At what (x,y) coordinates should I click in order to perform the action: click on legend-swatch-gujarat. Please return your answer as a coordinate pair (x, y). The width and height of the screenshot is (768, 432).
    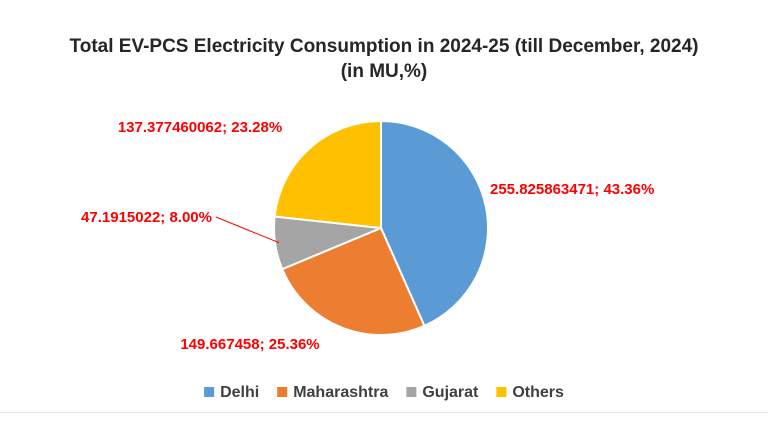
    Looking at the image, I should click on (411, 392).